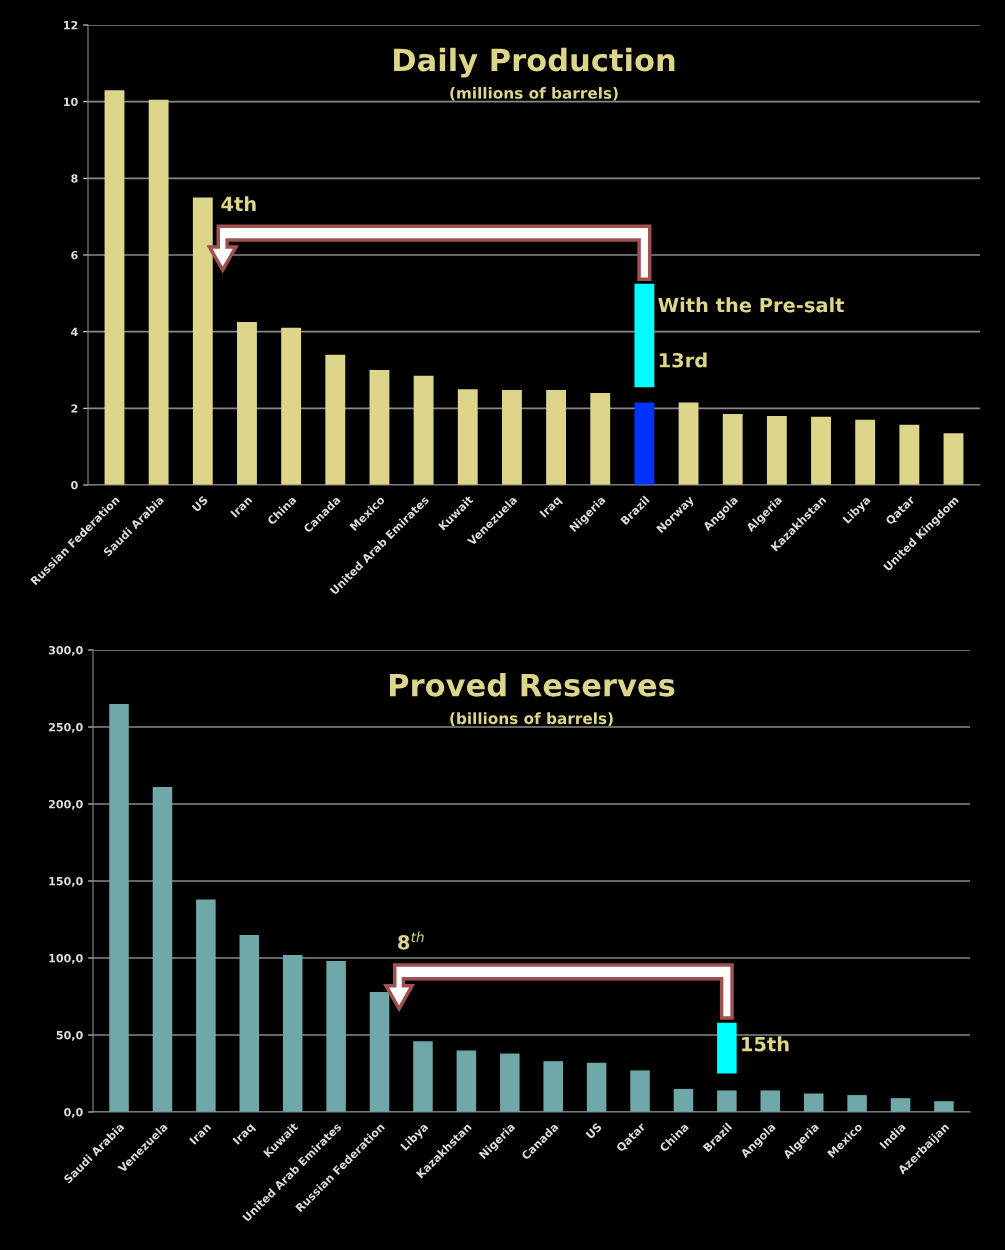 The image size is (1005, 1250). I want to click on y-tick-label: 12, so click(71, 25).